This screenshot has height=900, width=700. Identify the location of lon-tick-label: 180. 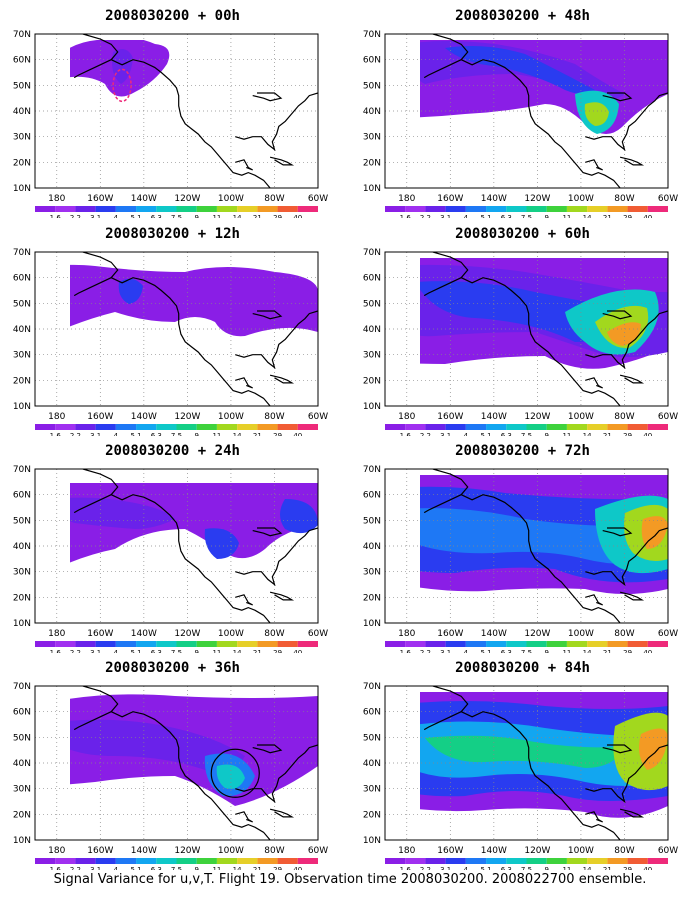
(406, 417).